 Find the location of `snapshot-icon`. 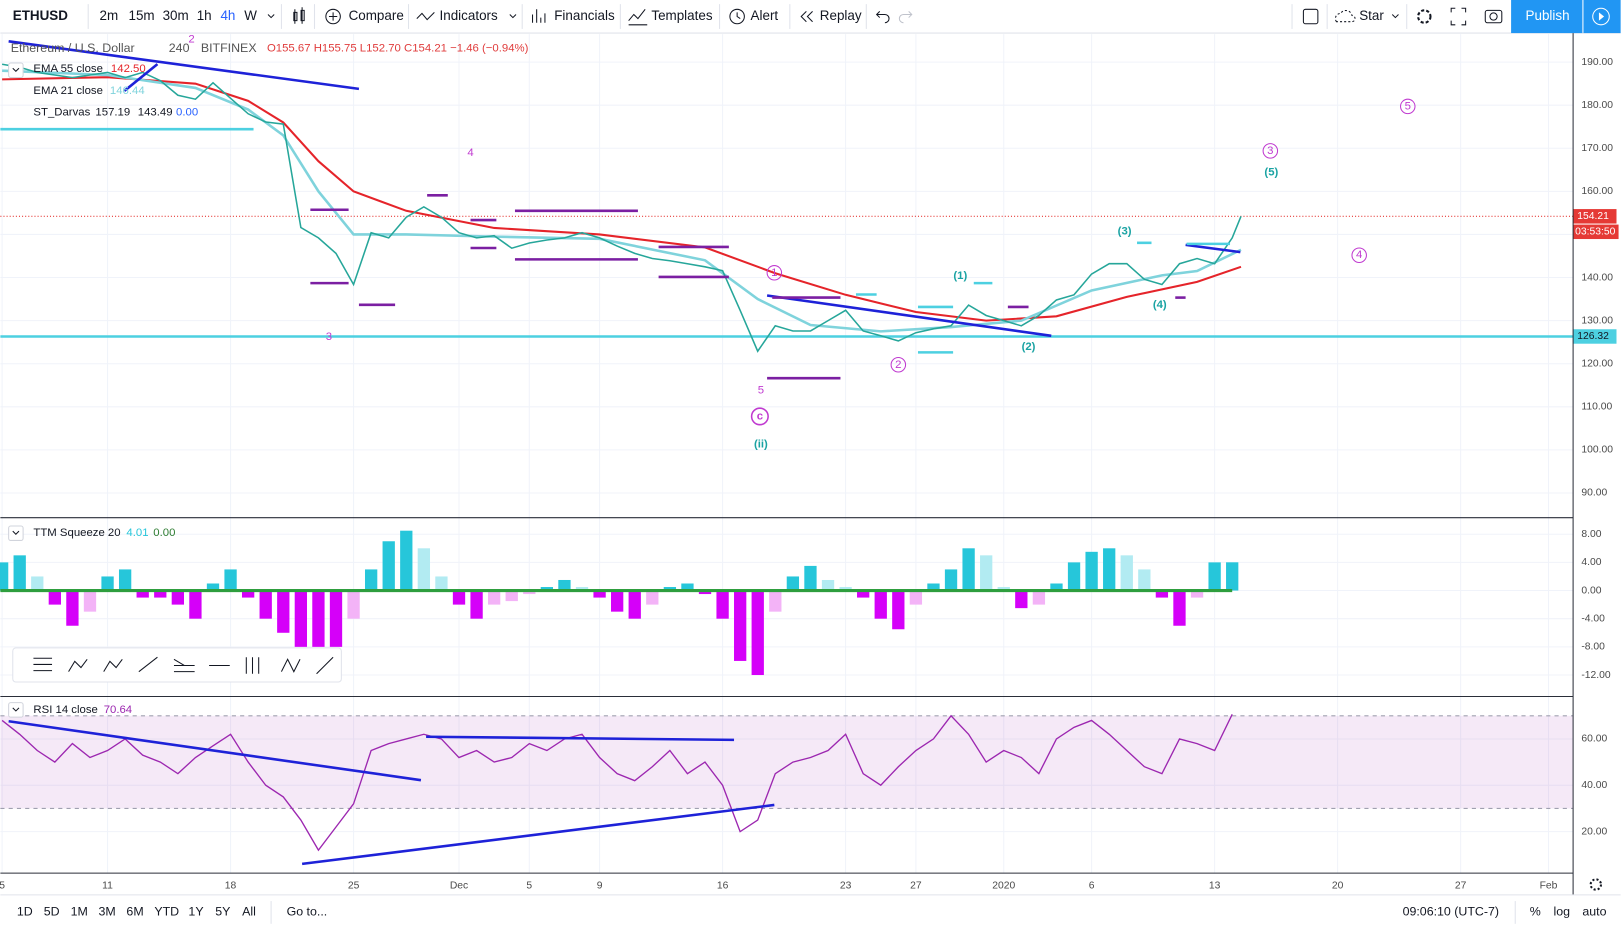

snapshot-icon is located at coordinates (1493, 16).